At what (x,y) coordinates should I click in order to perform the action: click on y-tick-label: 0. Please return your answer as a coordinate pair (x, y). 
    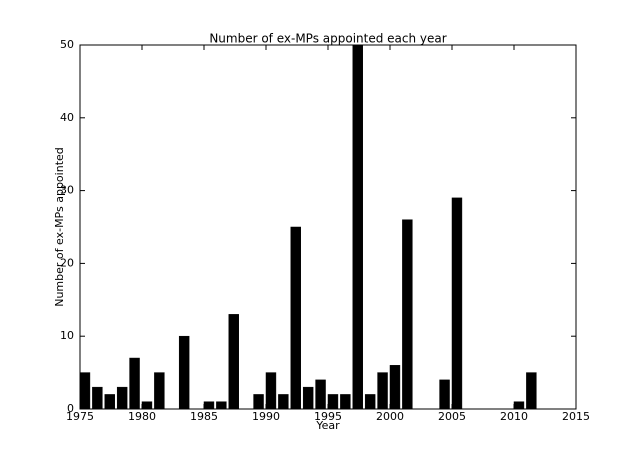
    Looking at the image, I should click on (70, 408).